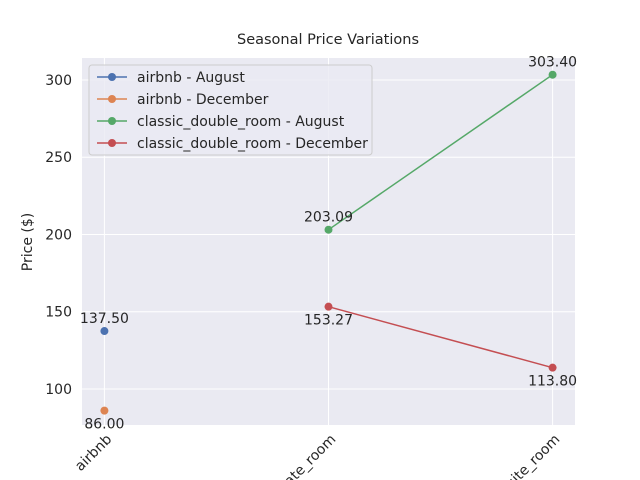 Image resolution: width=640 pixels, height=480 pixels. I want to click on legend-label: airbnb - December, so click(203, 100).